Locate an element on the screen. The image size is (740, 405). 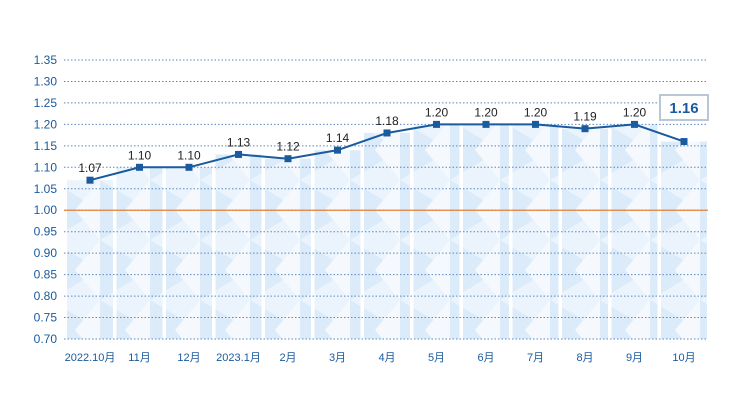
x-tick-label: 2月 is located at coordinates (287, 358).